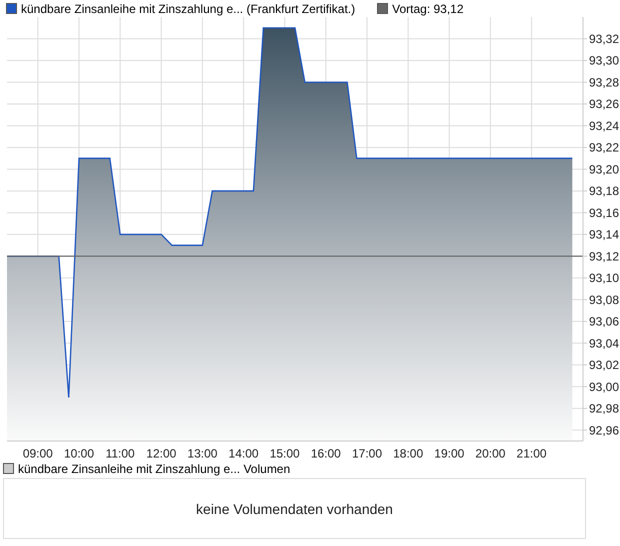 The height and width of the screenshot is (546, 620). What do you see at coordinates (79, 453) in the screenshot?
I see `x-tick-label: 10:00` at bounding box center [79, 453].